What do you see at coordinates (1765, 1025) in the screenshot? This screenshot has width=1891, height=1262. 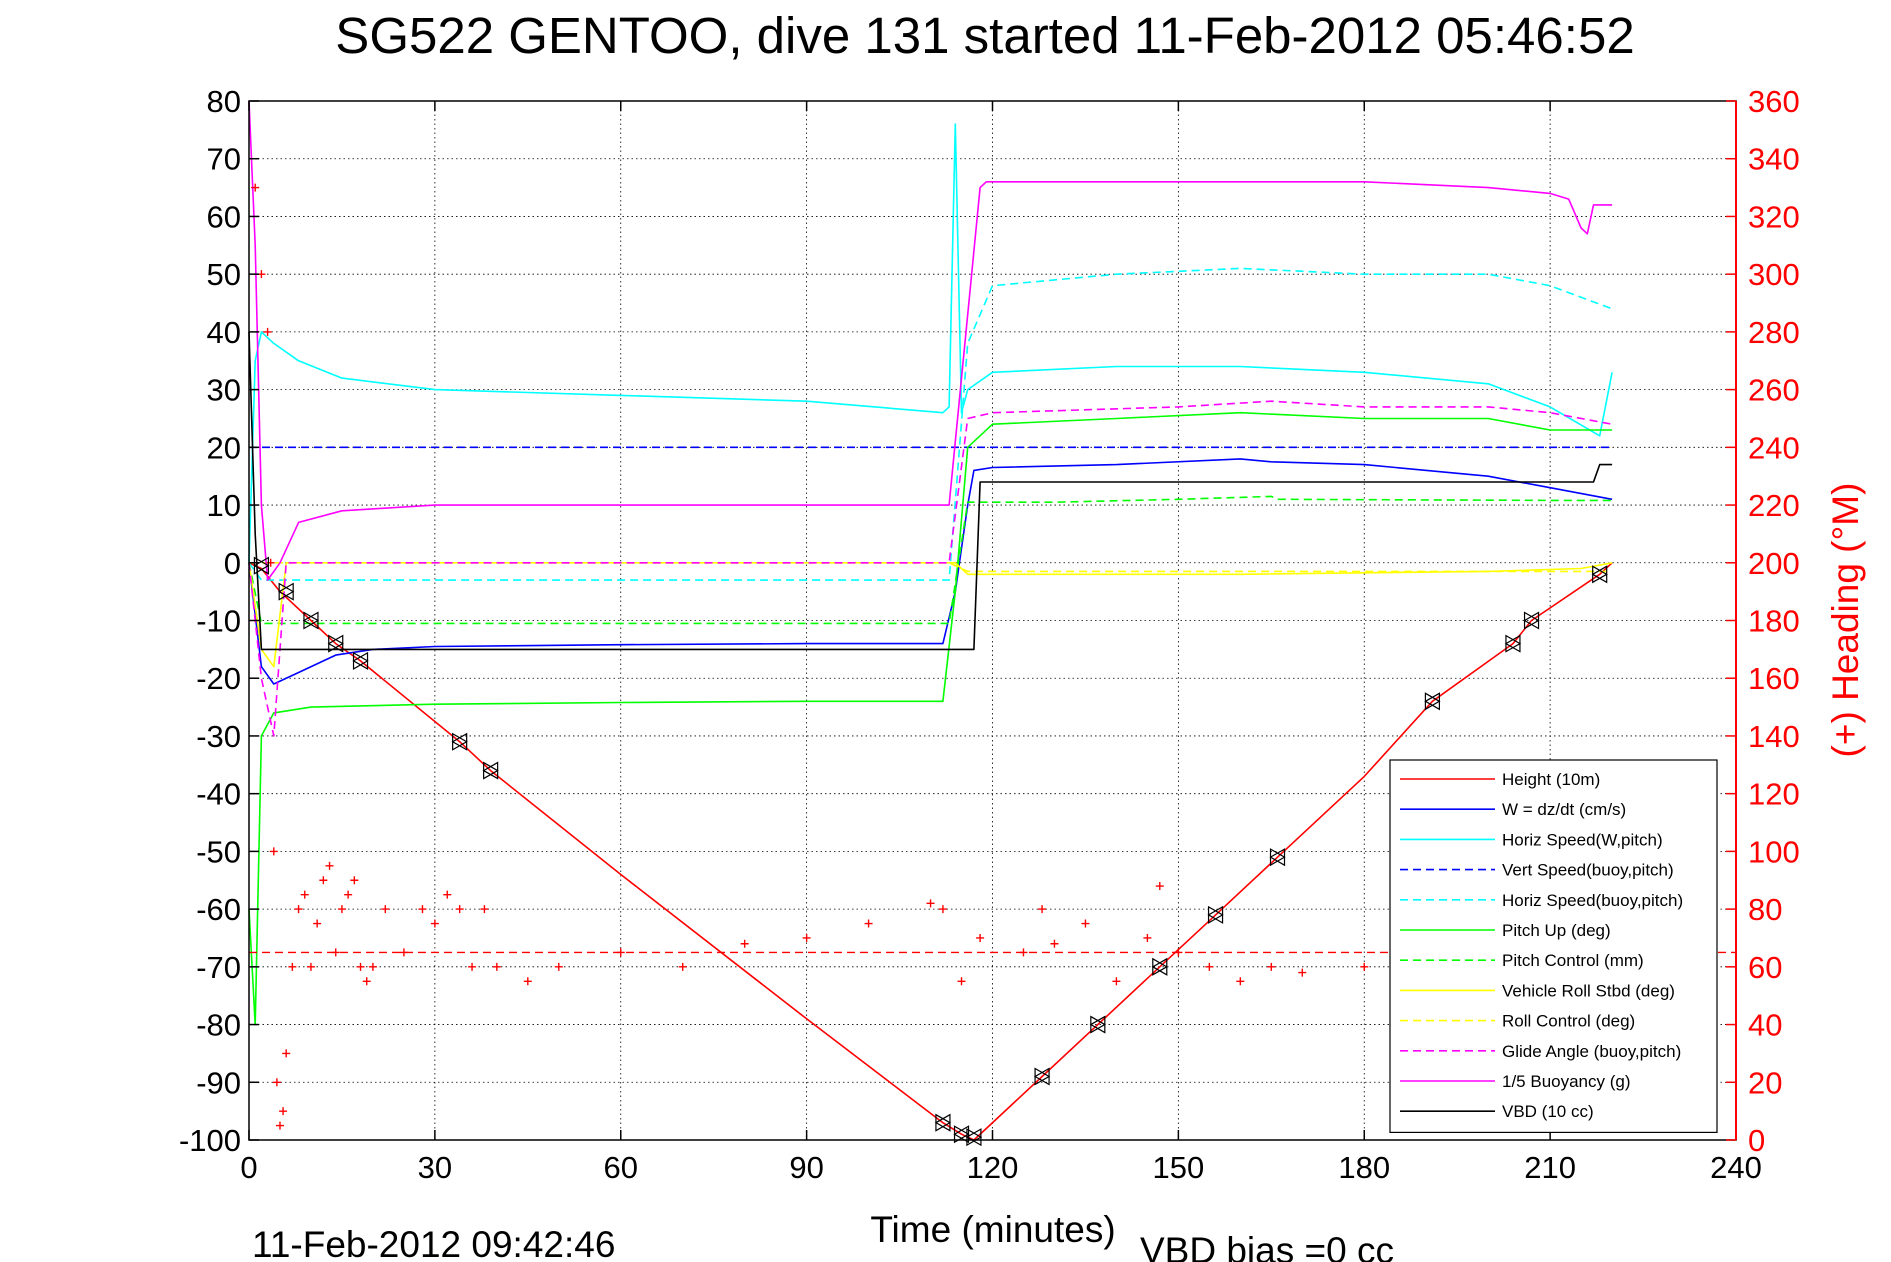 I see `y2-tick-label: 40` at bounding box center [1765, 1025].